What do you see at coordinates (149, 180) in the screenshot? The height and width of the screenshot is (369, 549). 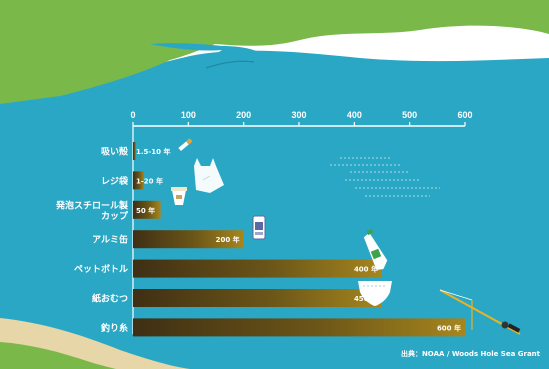 I see `value-label: 1-20 年` at bounding box center [149, 180].